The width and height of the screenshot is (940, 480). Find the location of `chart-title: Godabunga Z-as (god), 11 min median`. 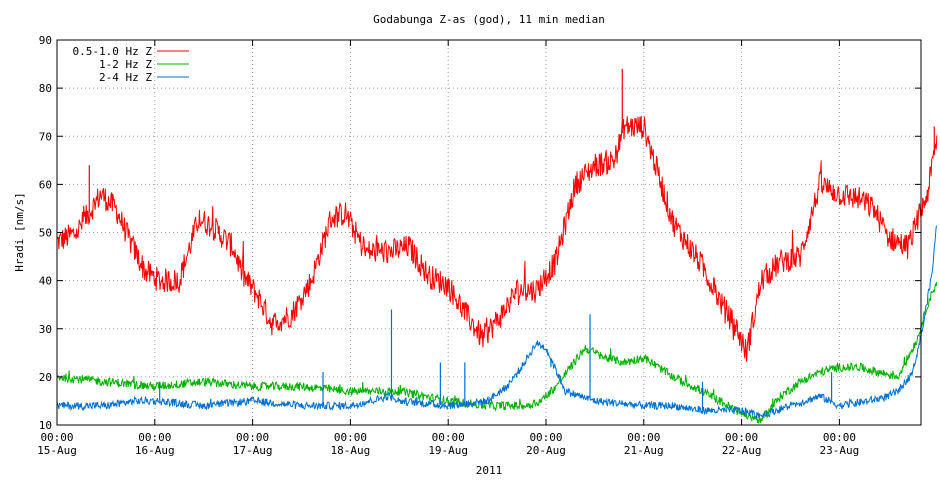

chart-title: Godabunga Z-as (god), 11 min median is located at coordinates (489, 19).